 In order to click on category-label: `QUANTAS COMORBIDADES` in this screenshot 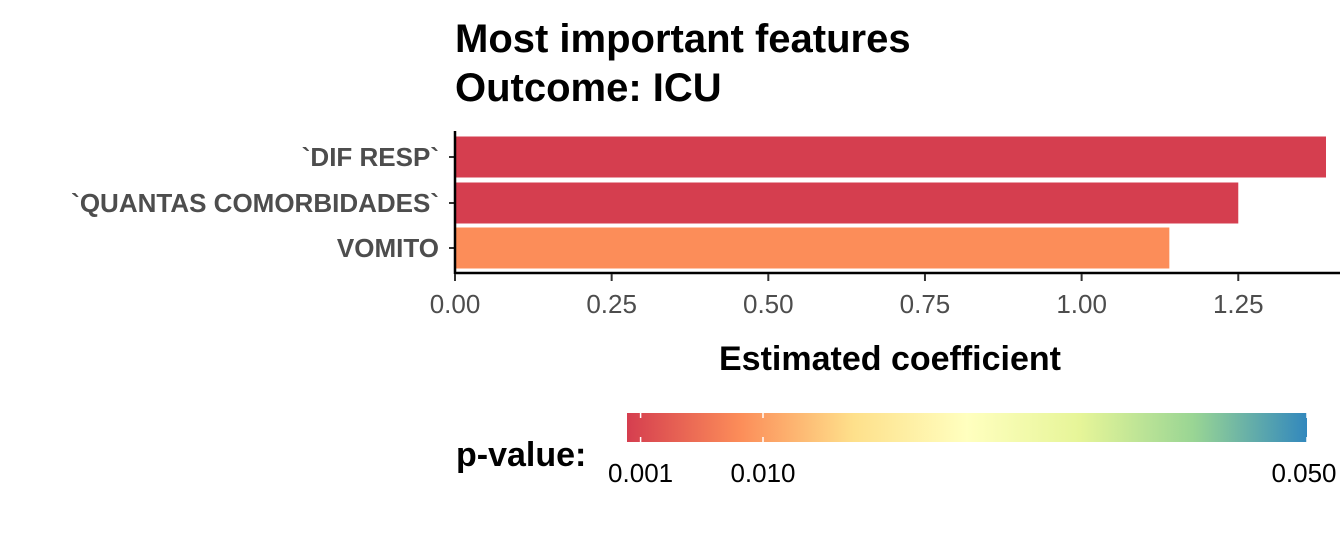, I will do `click(255, 203)`.